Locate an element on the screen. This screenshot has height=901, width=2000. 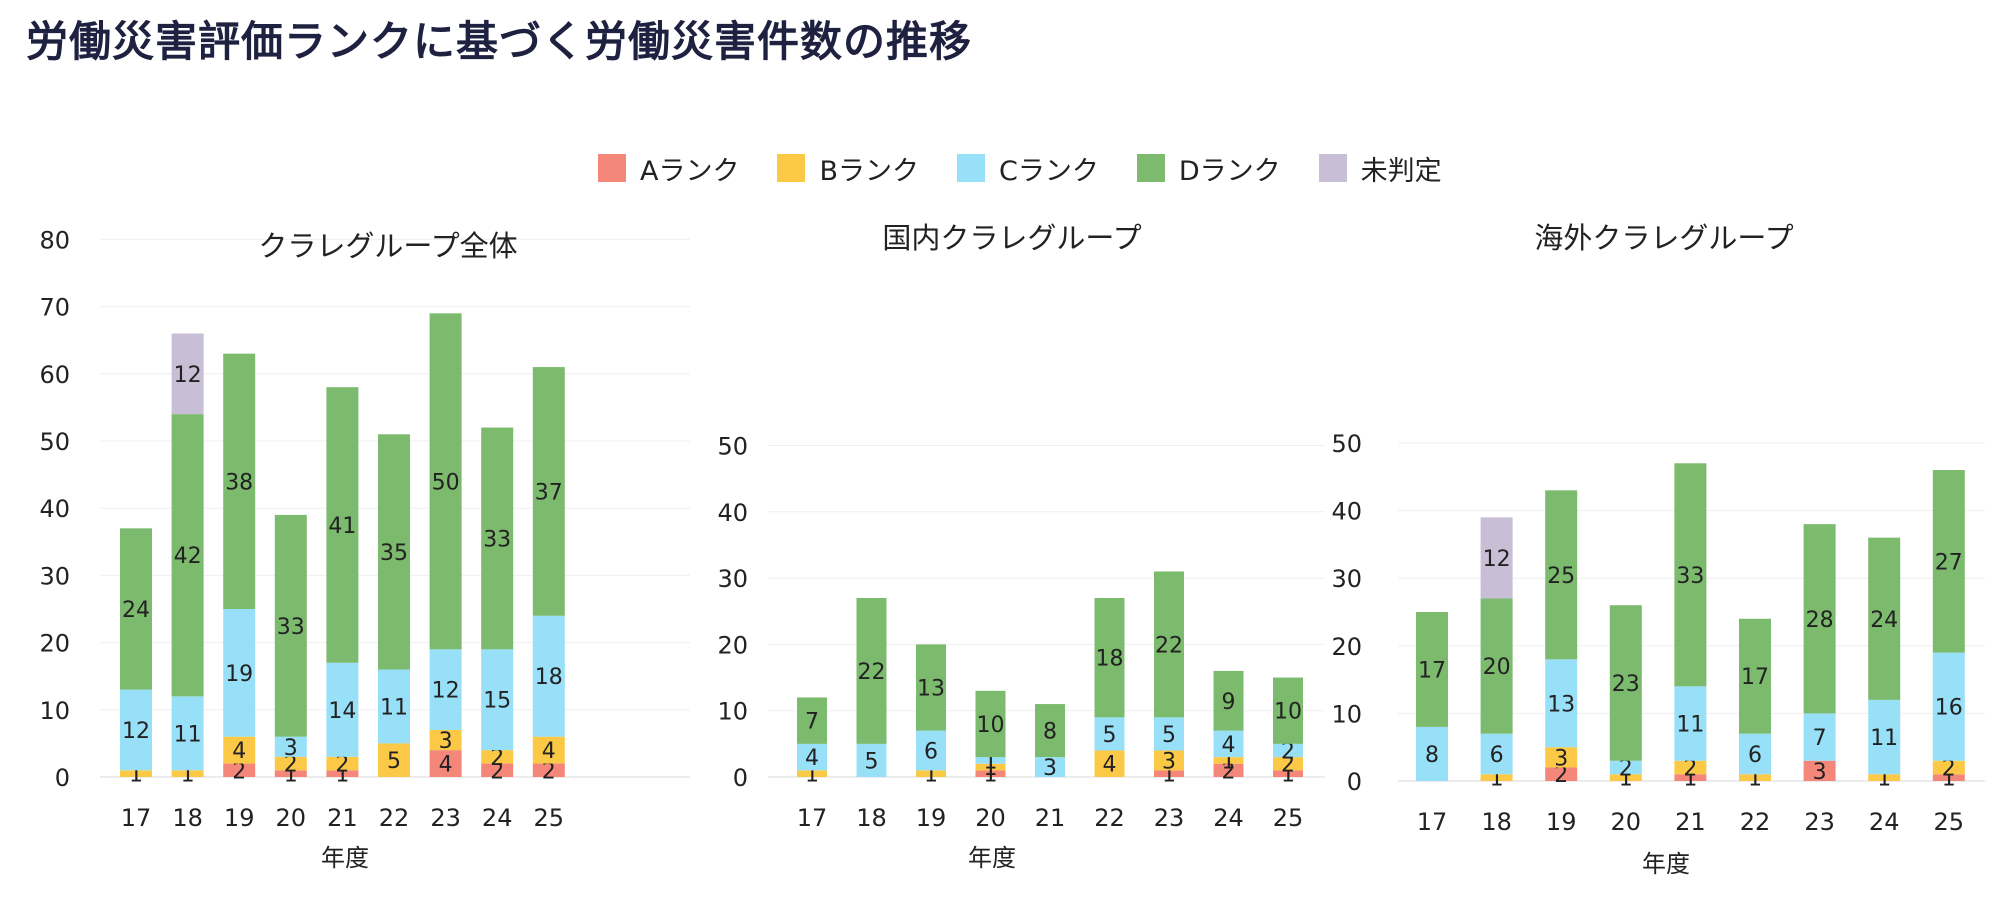
data-label: 24 is located at coordinates (1884, 620).